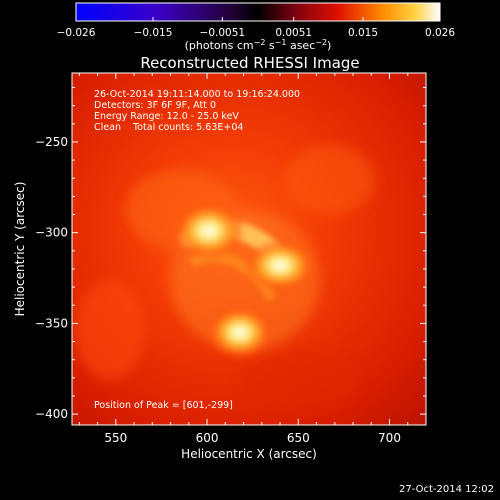  I want to click on colorbar-tick-label: 0.0051, so click(293, 33).